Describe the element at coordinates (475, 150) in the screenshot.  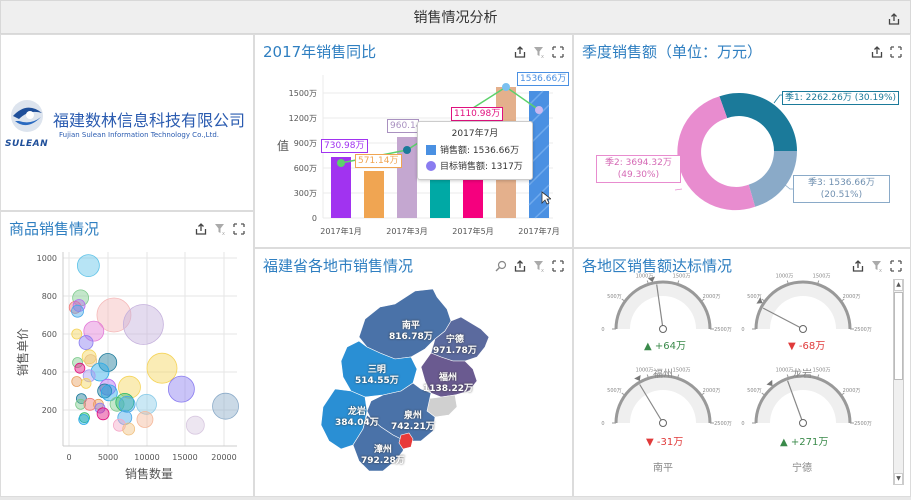
I see `chart-tooltip: 2017年7月 销售额: 1536.66万 目标销售额: 1317万` at that location.